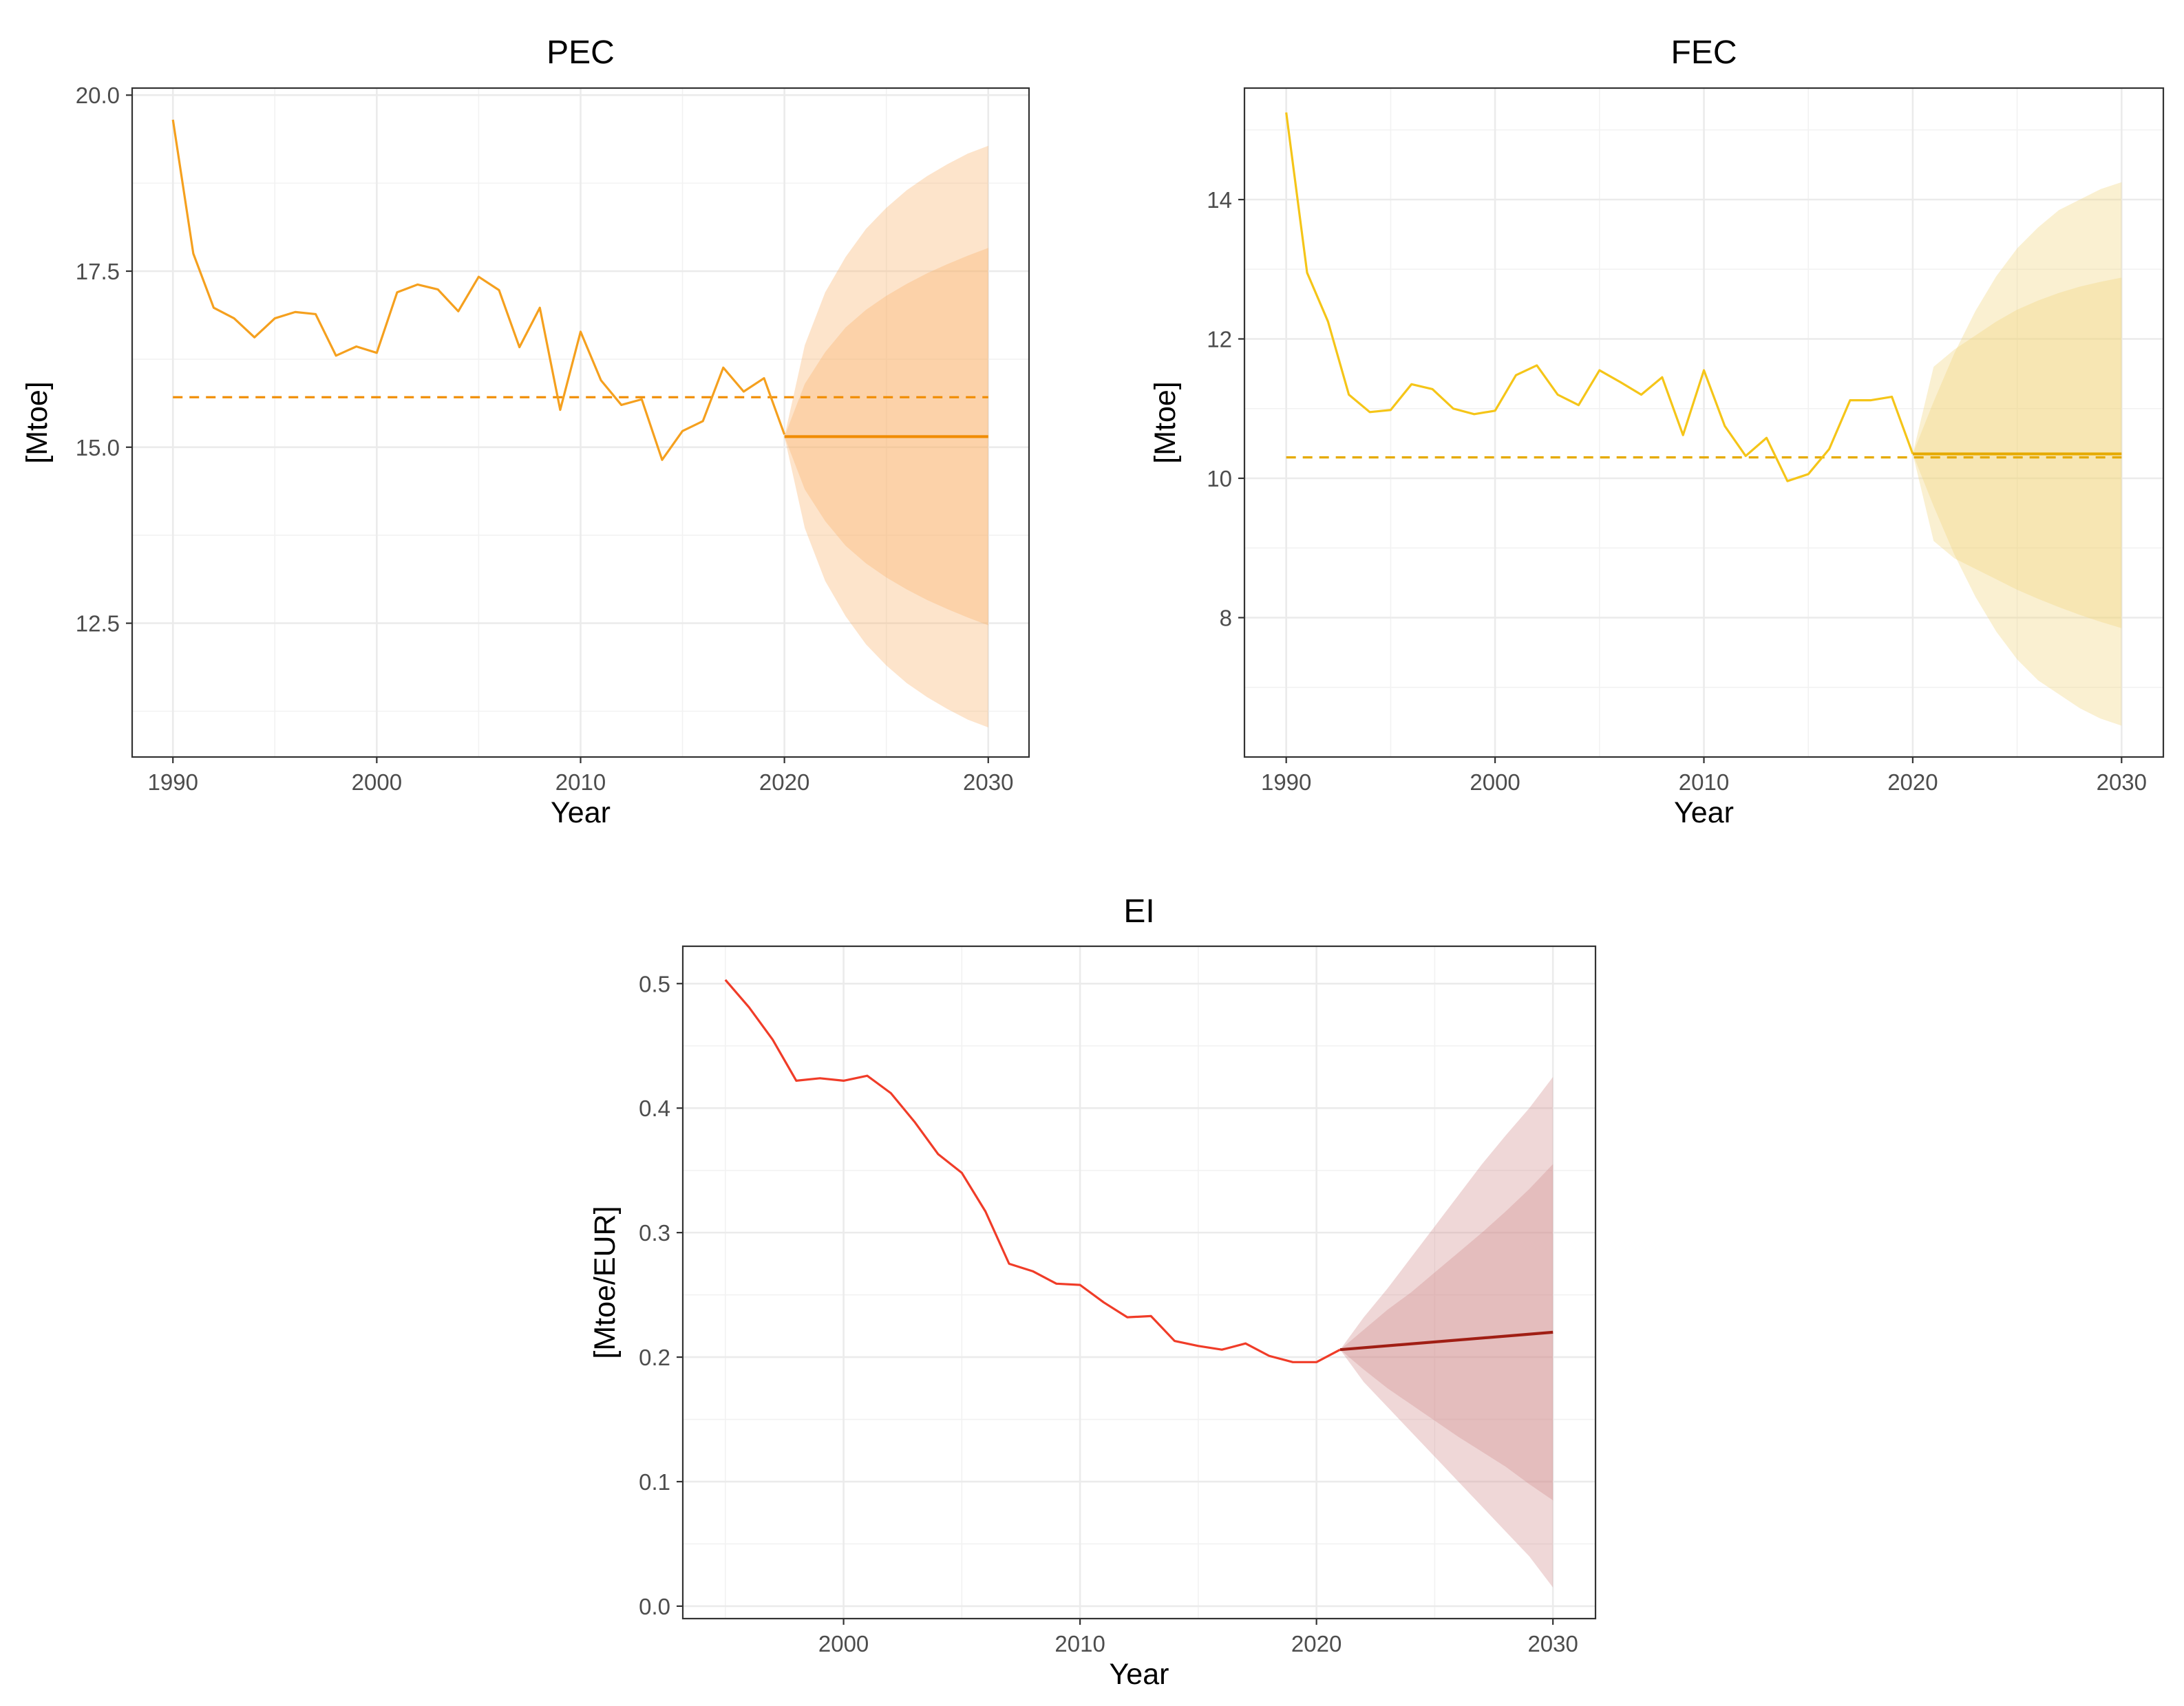 The image size is (2184, 1706). I want to click on ei-chart-title: EI, so click(1138, 911).